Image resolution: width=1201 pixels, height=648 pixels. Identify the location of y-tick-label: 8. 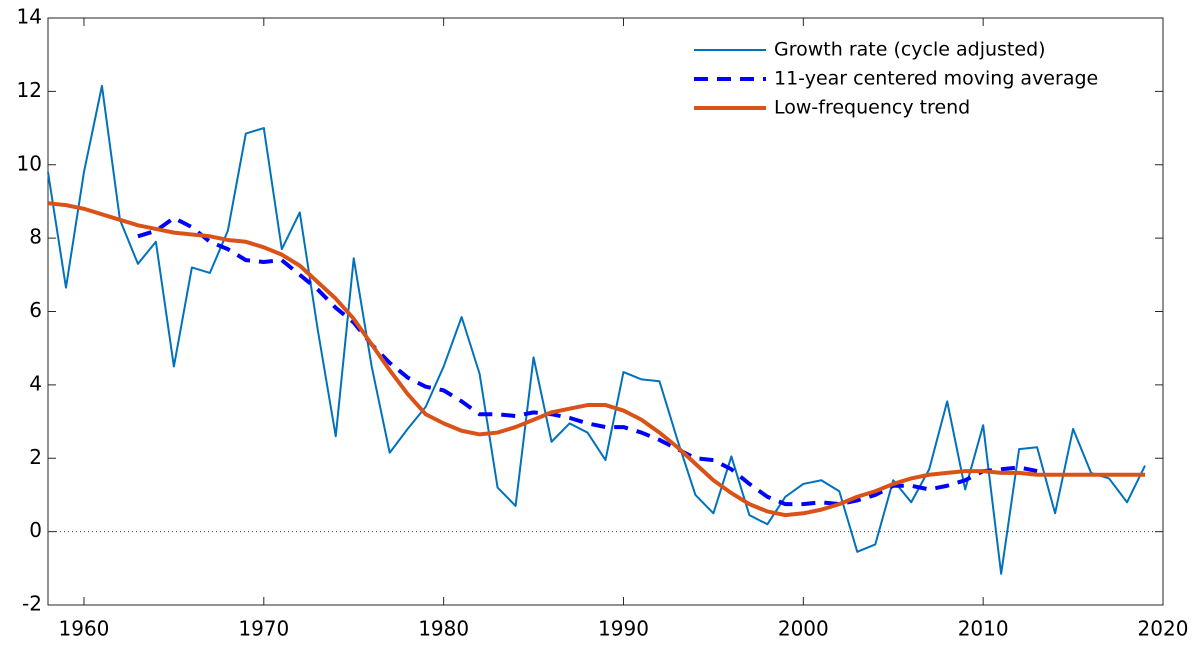
(35, 237).